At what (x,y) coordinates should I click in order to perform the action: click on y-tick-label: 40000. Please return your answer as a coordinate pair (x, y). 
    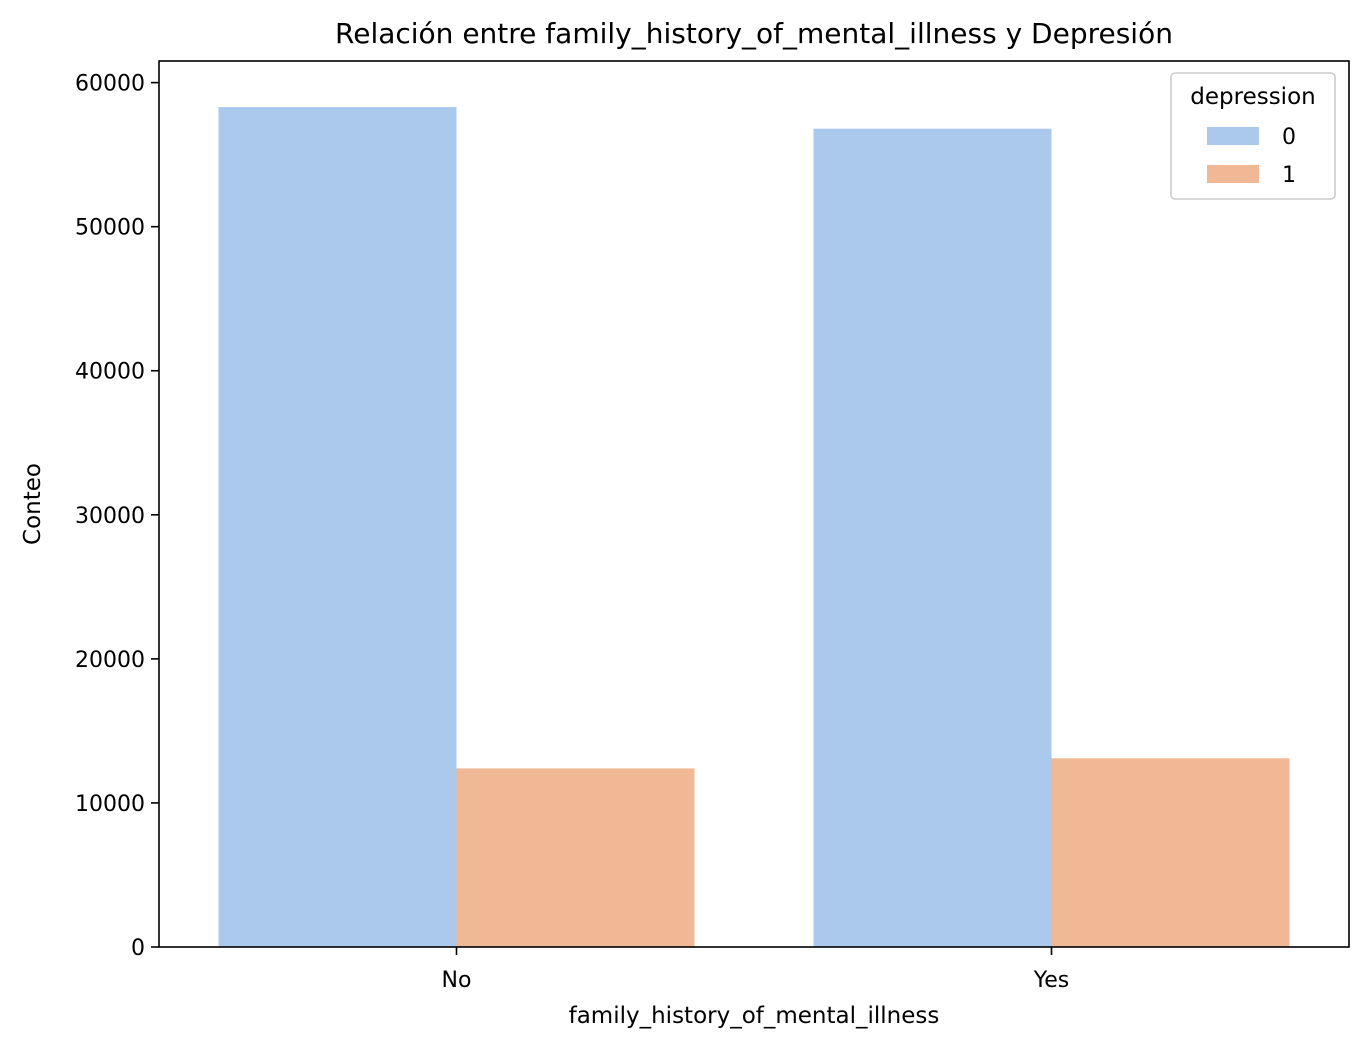
    Looking at the image, I should click on (110, 372).